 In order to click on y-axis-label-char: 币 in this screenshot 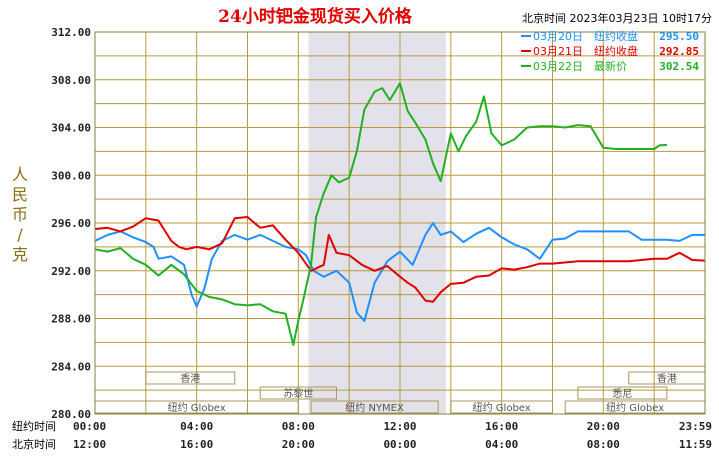, I will do `click(20, 214)`.